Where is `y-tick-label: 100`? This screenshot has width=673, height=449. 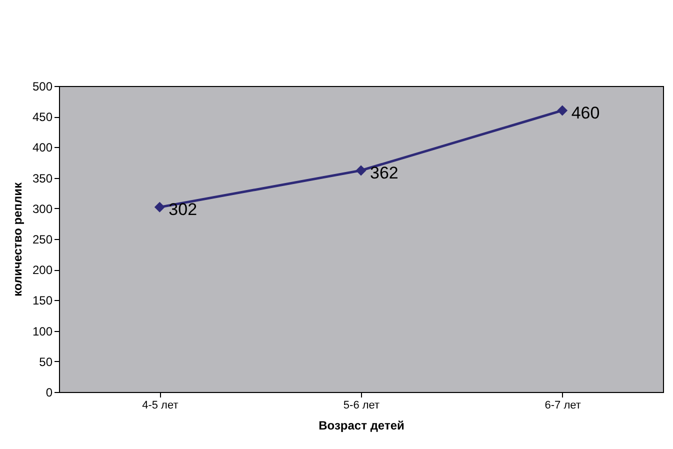 y-tick-label: 100 is located at coordinates (42, 331).